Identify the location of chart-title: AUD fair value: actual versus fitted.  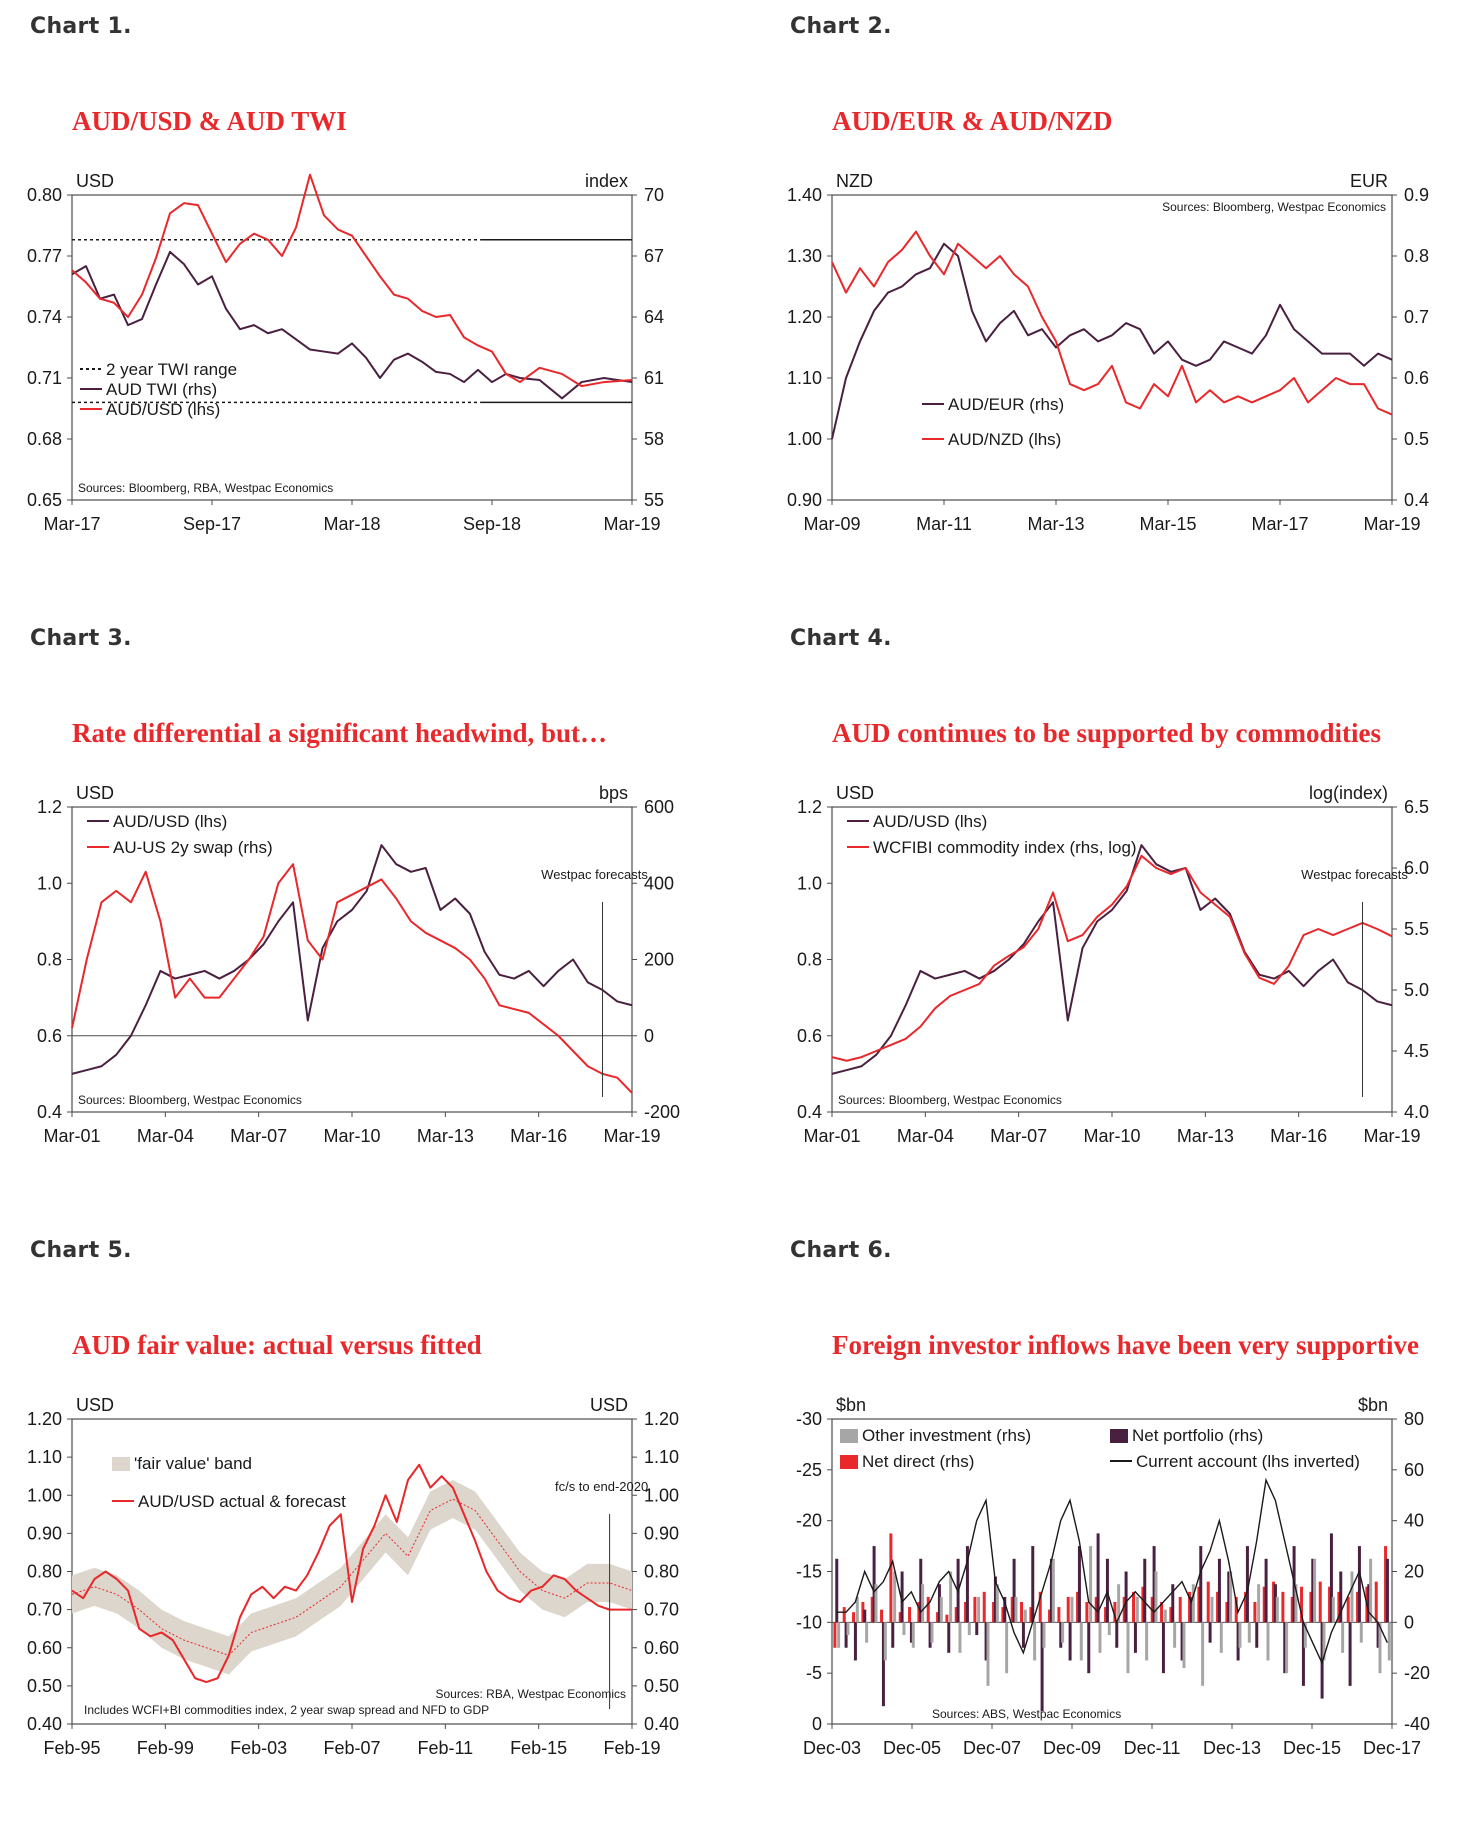
(277, 1345).